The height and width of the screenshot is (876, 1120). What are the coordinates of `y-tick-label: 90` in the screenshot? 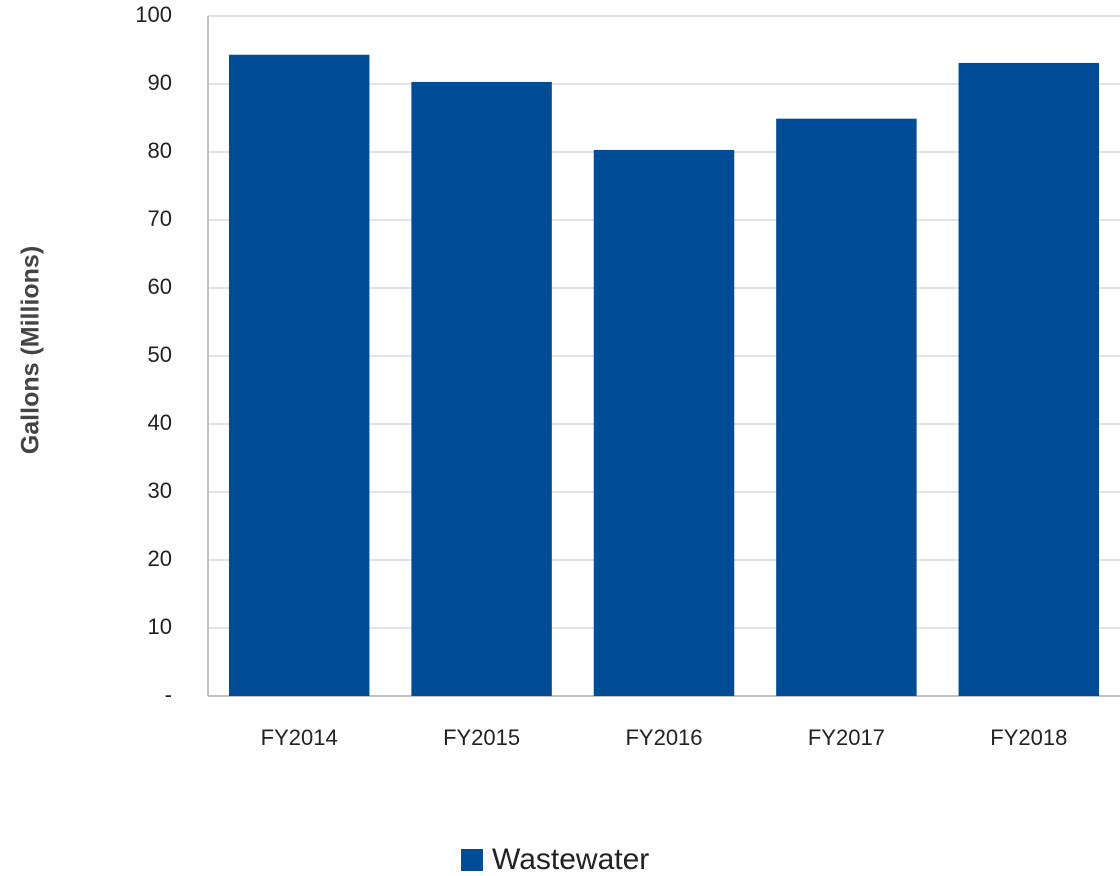 It's located at (160, 82).